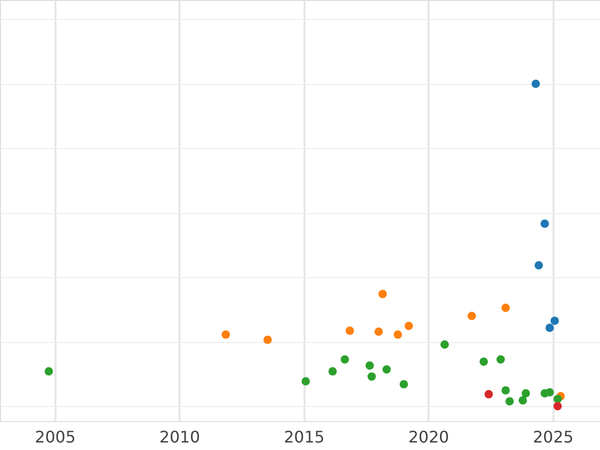 This screenshot has height=450, width=600. What do you see at coordinates (429, 437) in the screenshot?
I see `x-tick-label: 2020` at bounding box center [429, 437].